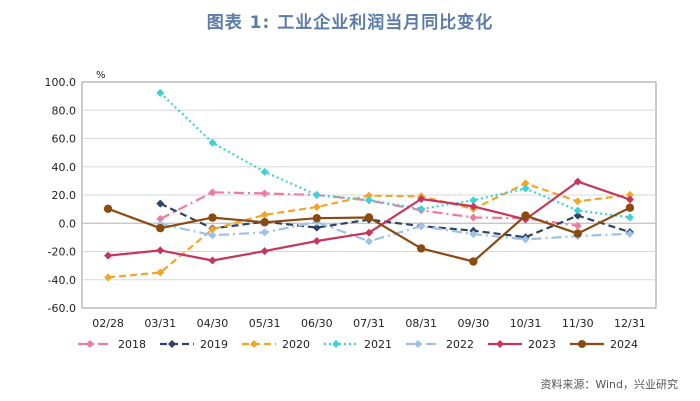 The image size is (700, 401). What do you see at coordinates (68, 223) in the screenshot?
I see `y-tick-label: 0.0` at bounding box center [68, 223].